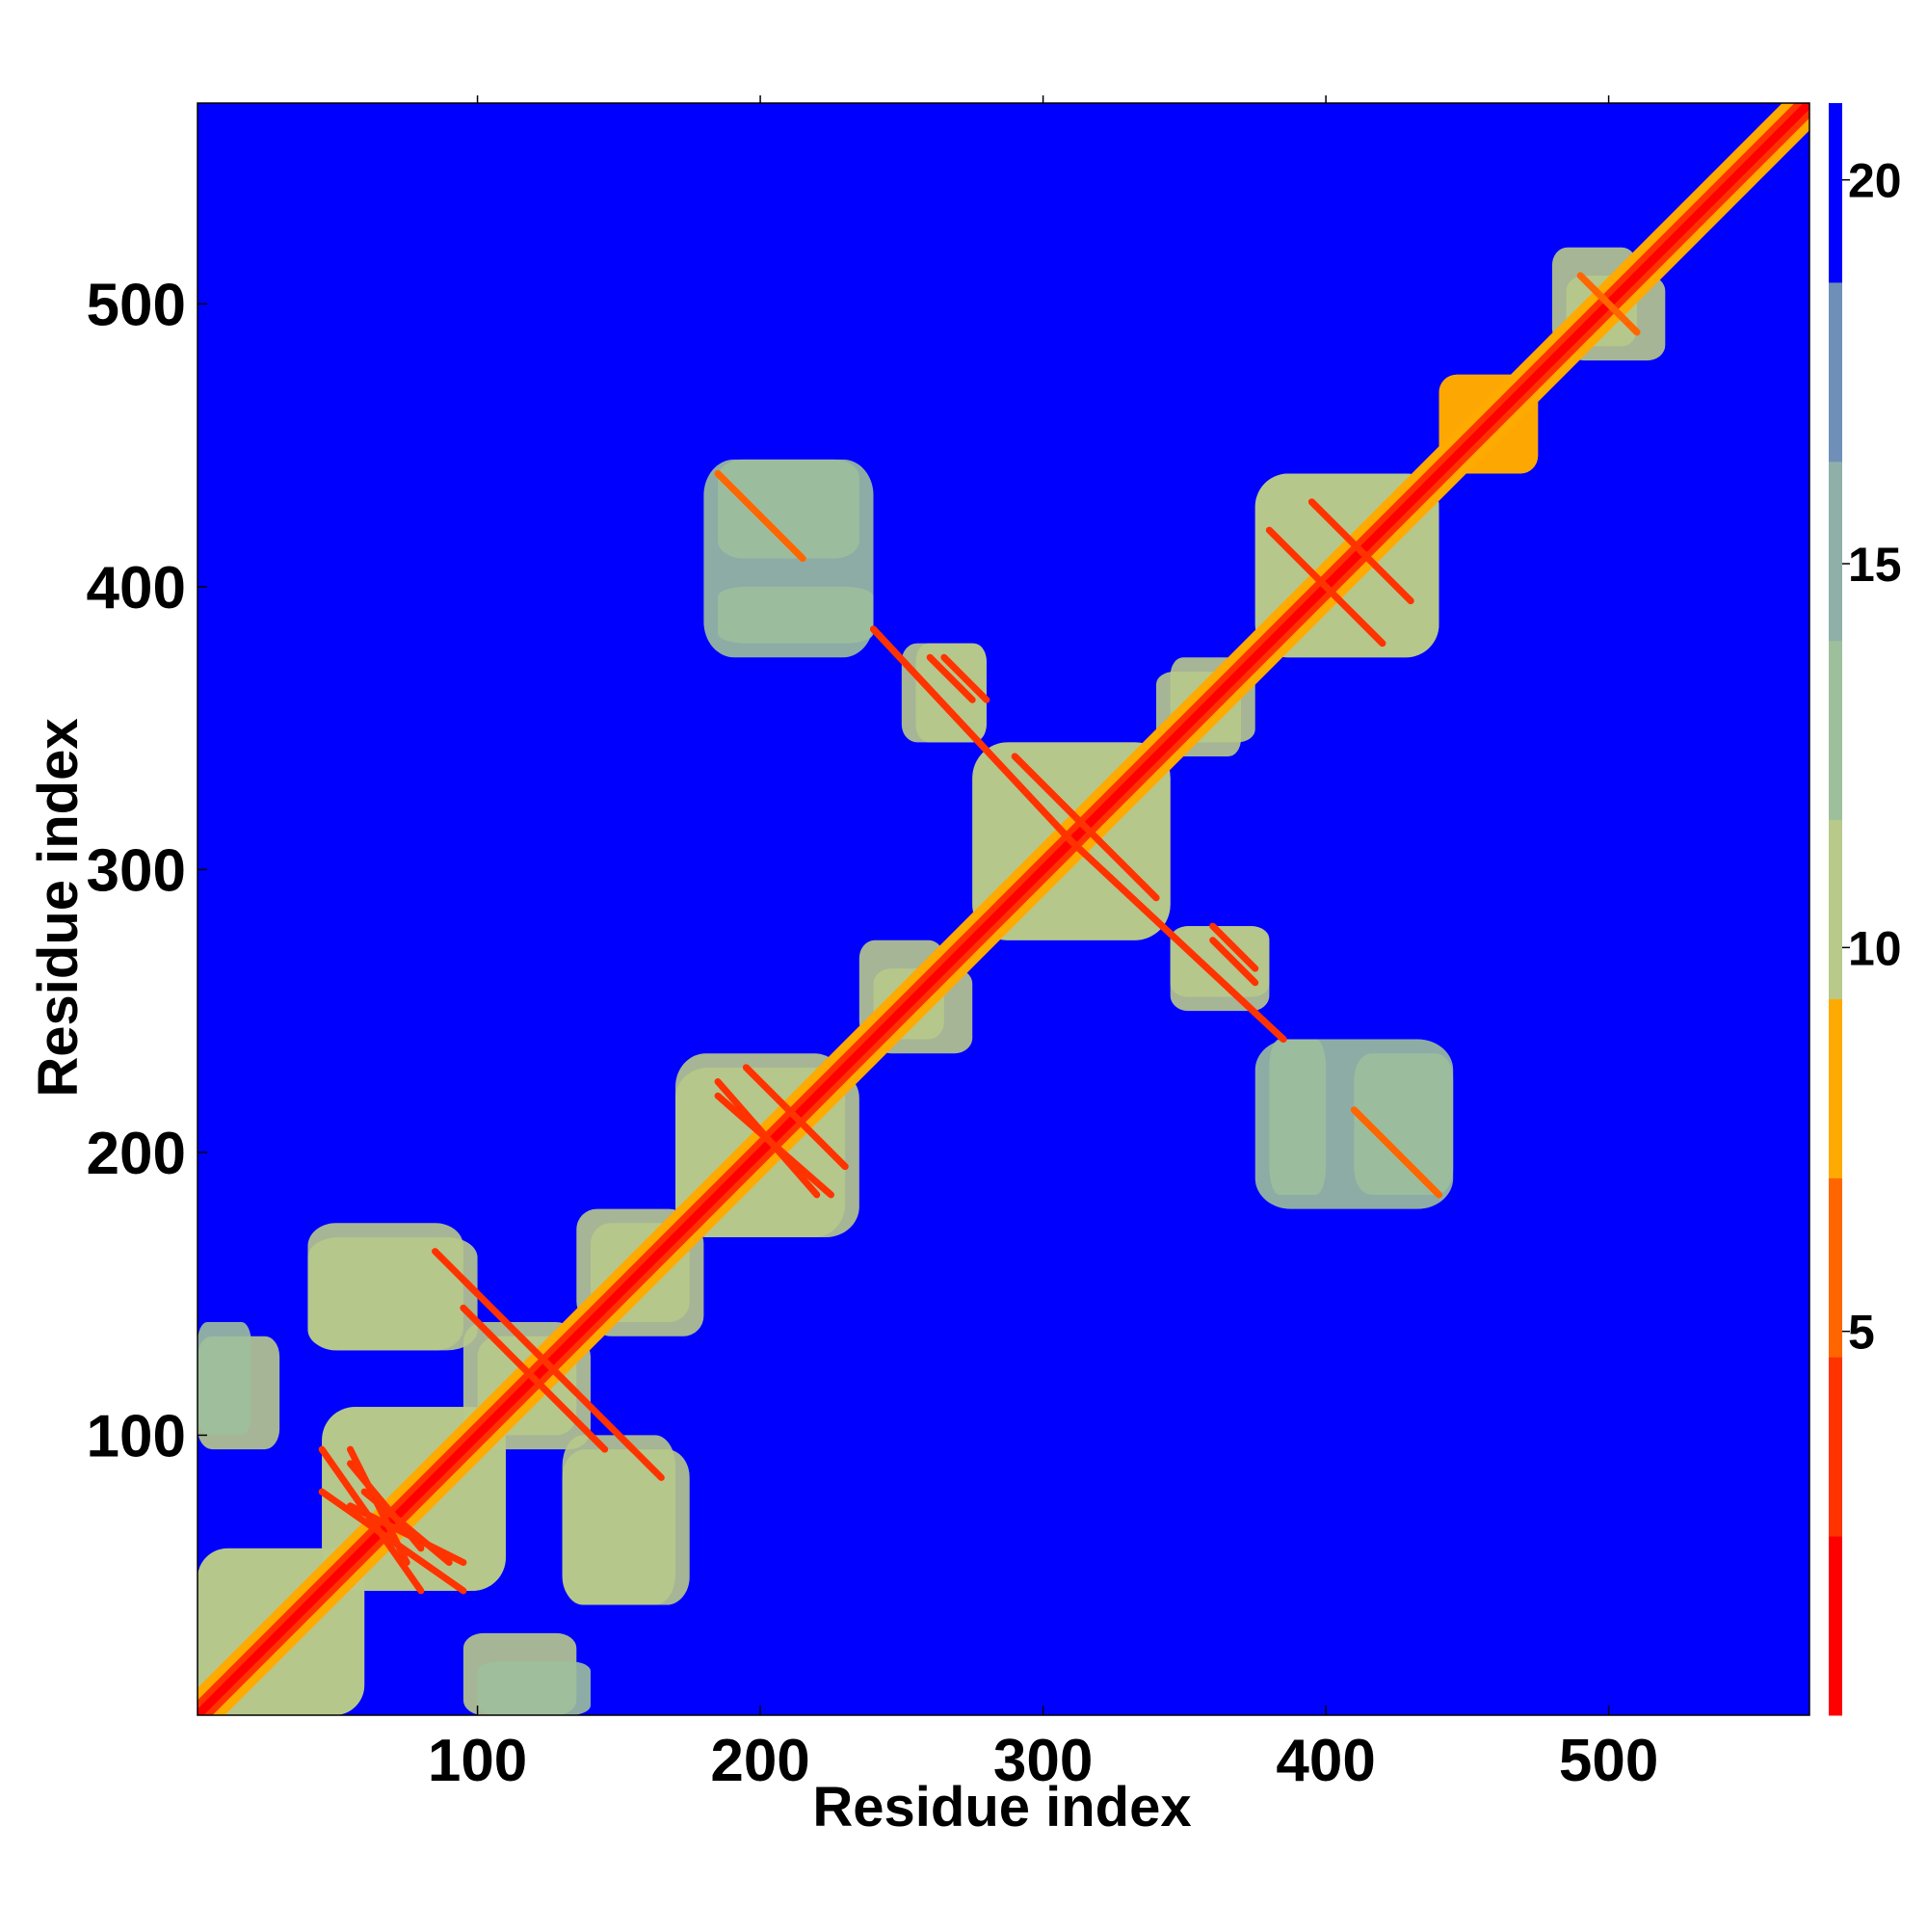 This screenshot has height=1932, width=1927. I want to click on x-tick-label: 500, so click(1608, 1761).